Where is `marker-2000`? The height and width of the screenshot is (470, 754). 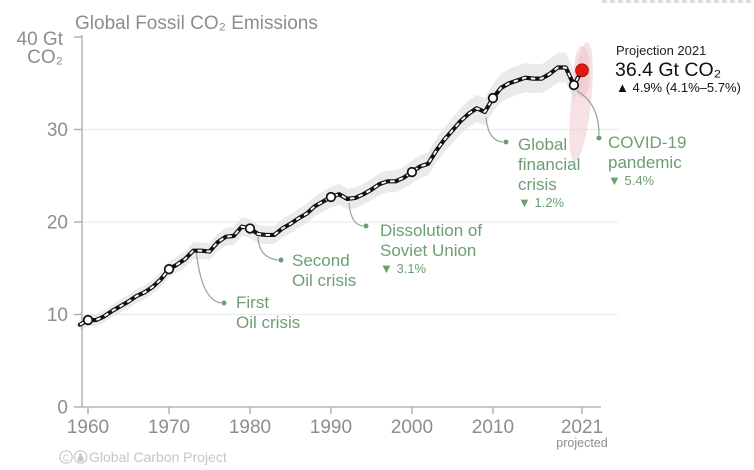
marker-2000 is located at coordinates (412, 172).